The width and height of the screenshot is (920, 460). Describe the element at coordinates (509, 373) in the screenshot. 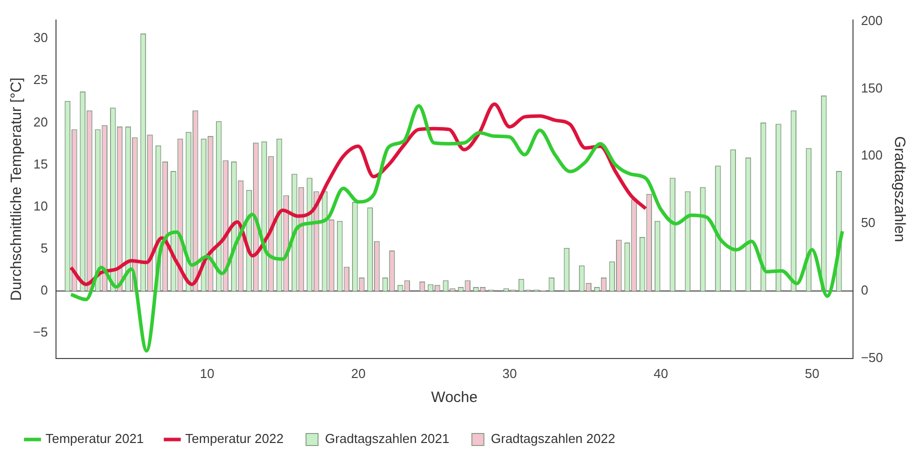

I see `x-tick-label: 30` at that location.